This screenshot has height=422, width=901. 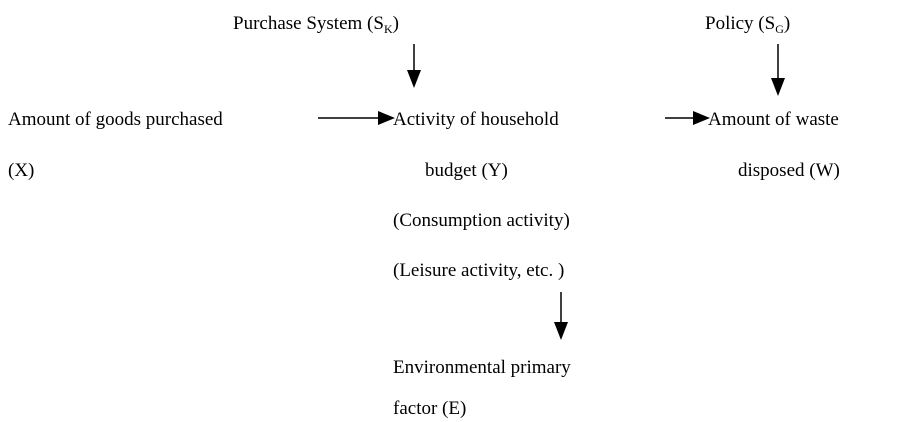 I want to click on node-label: Amount of goods purchased, so click(x=115, y=119).